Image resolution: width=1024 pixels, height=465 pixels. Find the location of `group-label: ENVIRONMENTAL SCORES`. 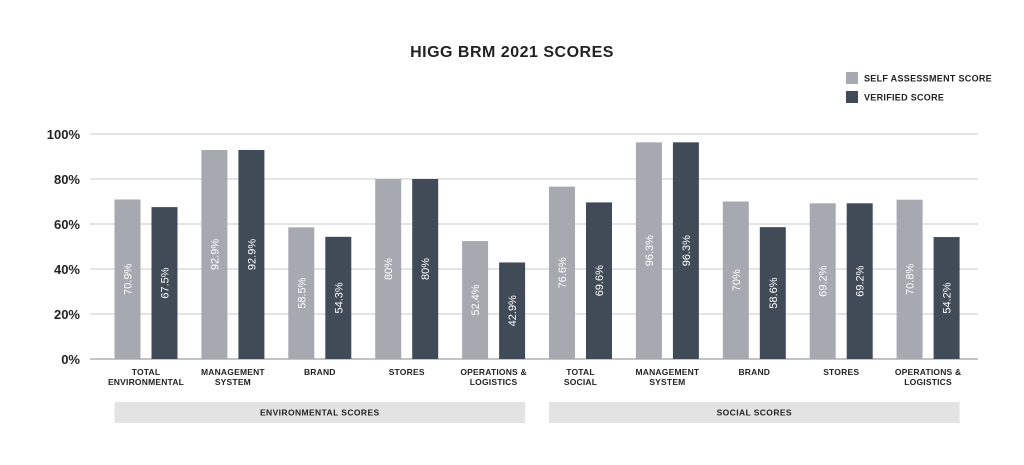

group-label: ENVIRONMENTAL SCORES is located at coordinates (320, 413).